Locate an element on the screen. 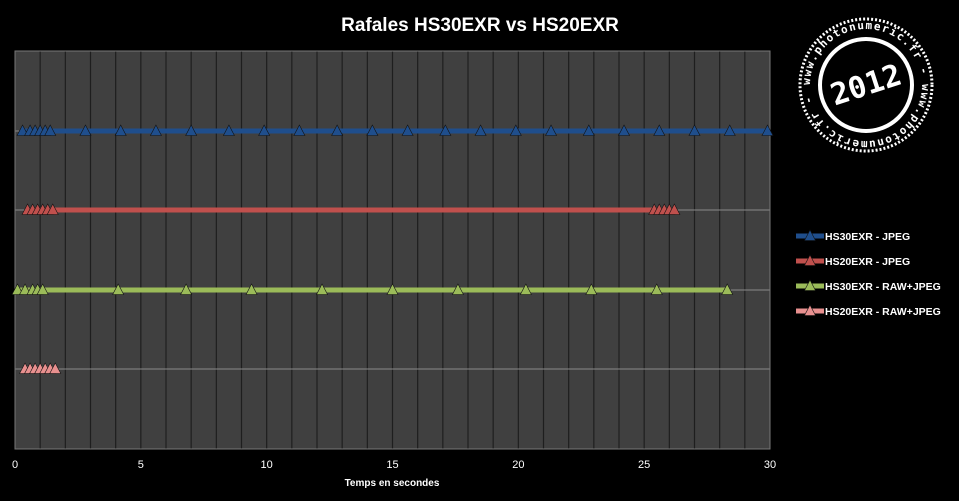 The height and width of the screenshot is (501, 959). seal-inner-ring is located at coordinates (866, 85).